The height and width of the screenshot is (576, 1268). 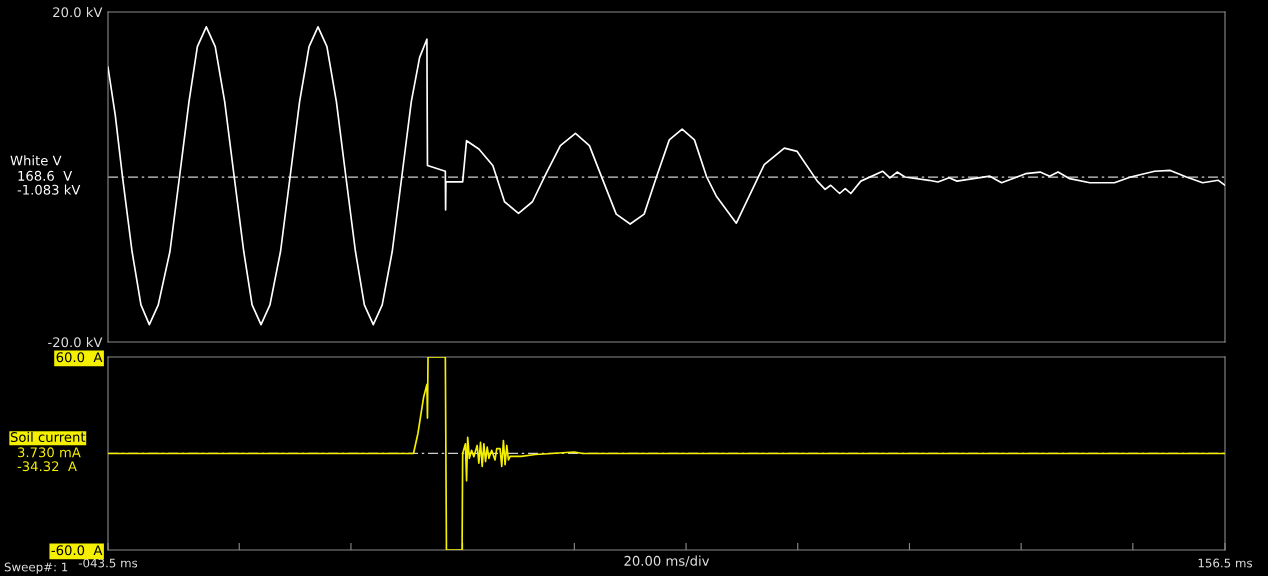 What do you see at coordinates (49, 452) in the screenshot?
I see `text: 3.730 mA` at bounding box center [49, 452].